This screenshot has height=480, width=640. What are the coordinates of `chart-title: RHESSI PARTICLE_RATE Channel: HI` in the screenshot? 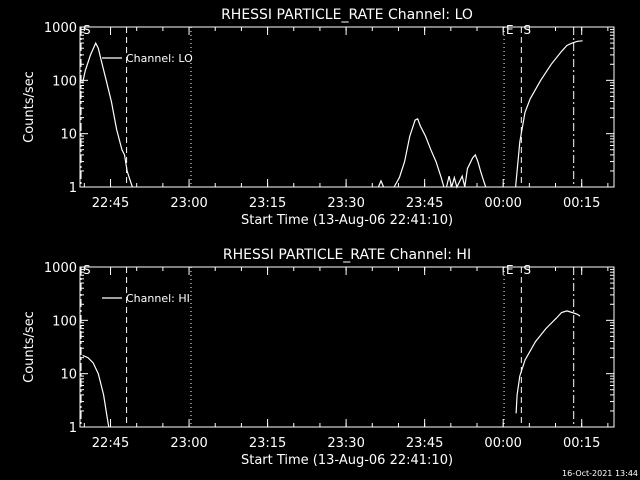 It's located at (347, 255).